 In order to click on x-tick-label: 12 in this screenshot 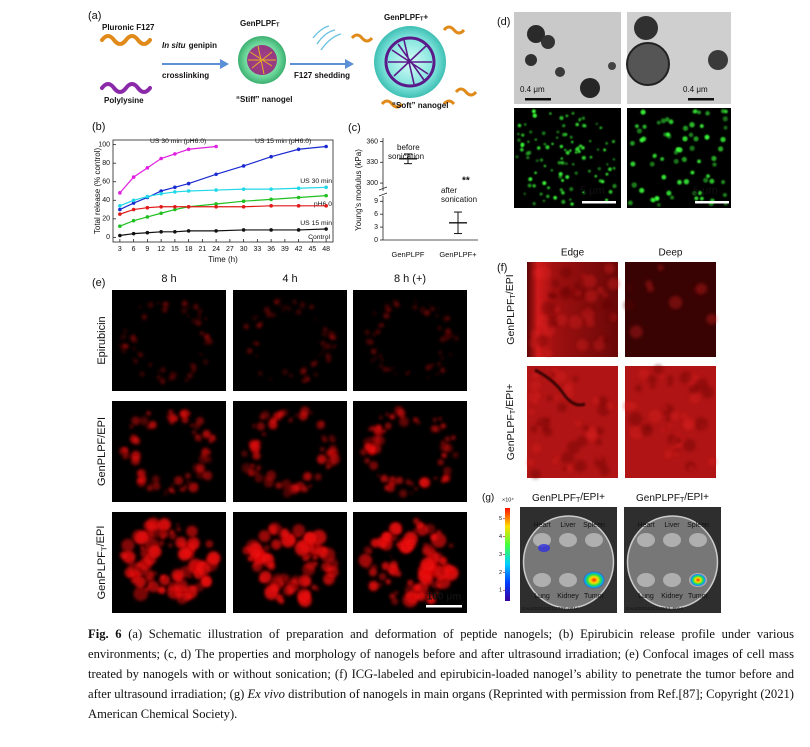, I will do `click(161, 249)`.